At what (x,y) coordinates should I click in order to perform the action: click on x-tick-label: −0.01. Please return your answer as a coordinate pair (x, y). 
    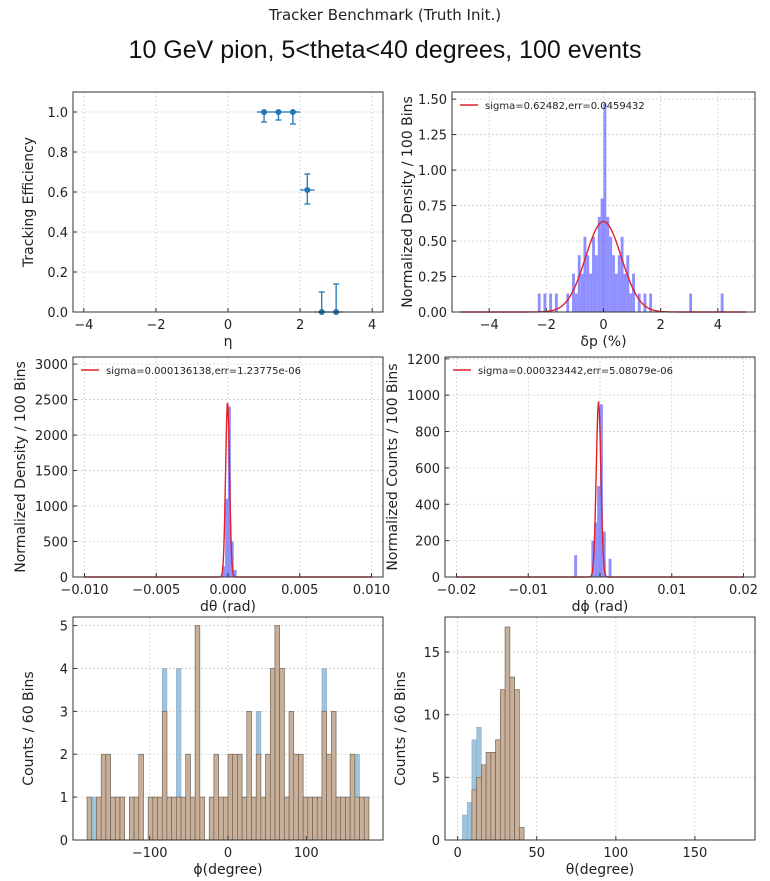
    Looking at the image, I should click on (528, 590).